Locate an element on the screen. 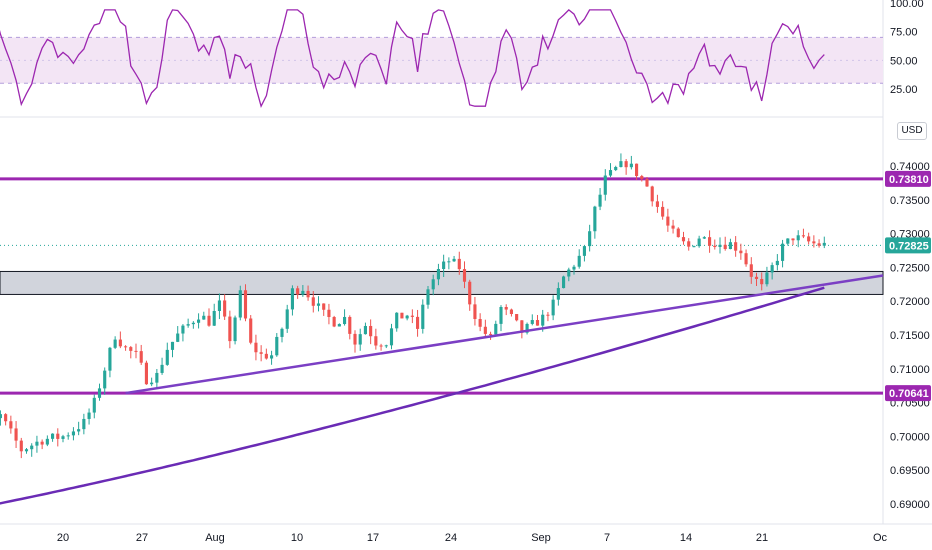 Image resolution: width=932 pixels, height=550 pixels. axis-unit-label: USD is located at coordinates (912, 131).